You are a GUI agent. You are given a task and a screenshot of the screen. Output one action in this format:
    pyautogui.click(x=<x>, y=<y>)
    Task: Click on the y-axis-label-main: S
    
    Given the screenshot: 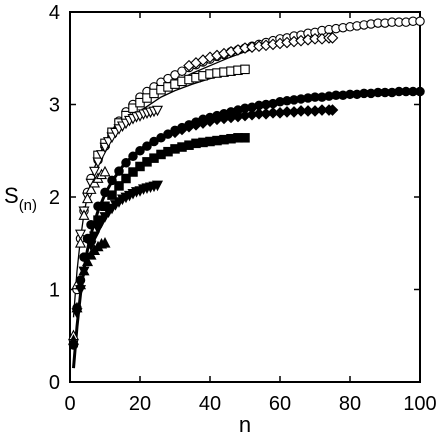 What is the action you would take?
    pyautogui.click(x=11, y=195)
    